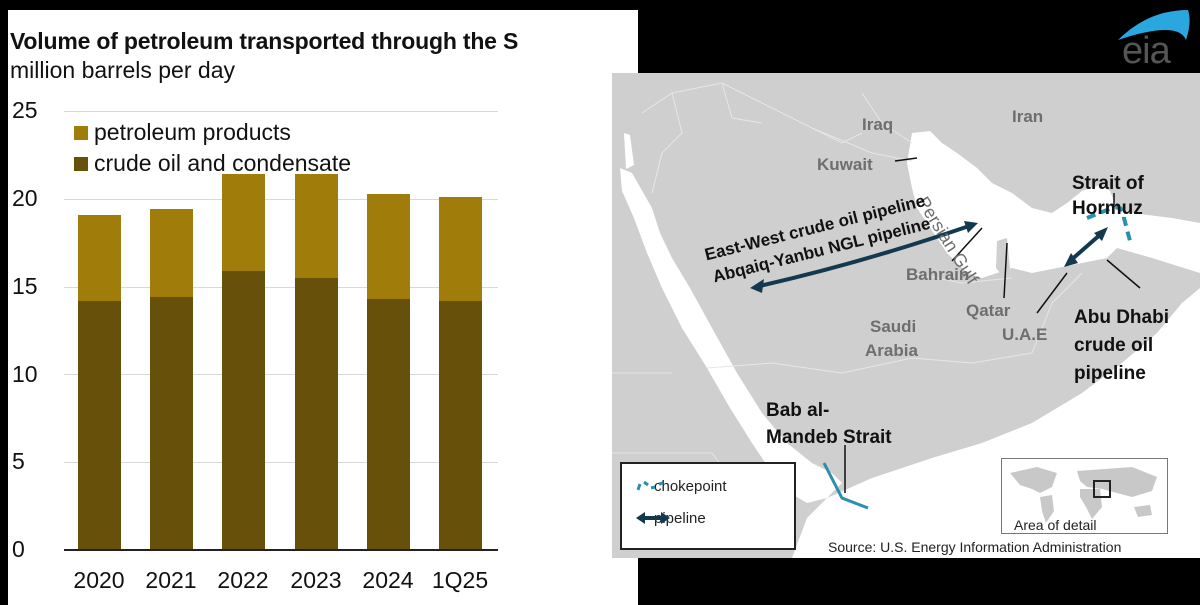 The height and width of the screenshot is (605, 1200). Describe the element at coordinates (893, 326) in the screenshot. I see `label-saudi-arabia-1: Saudi` at that location.